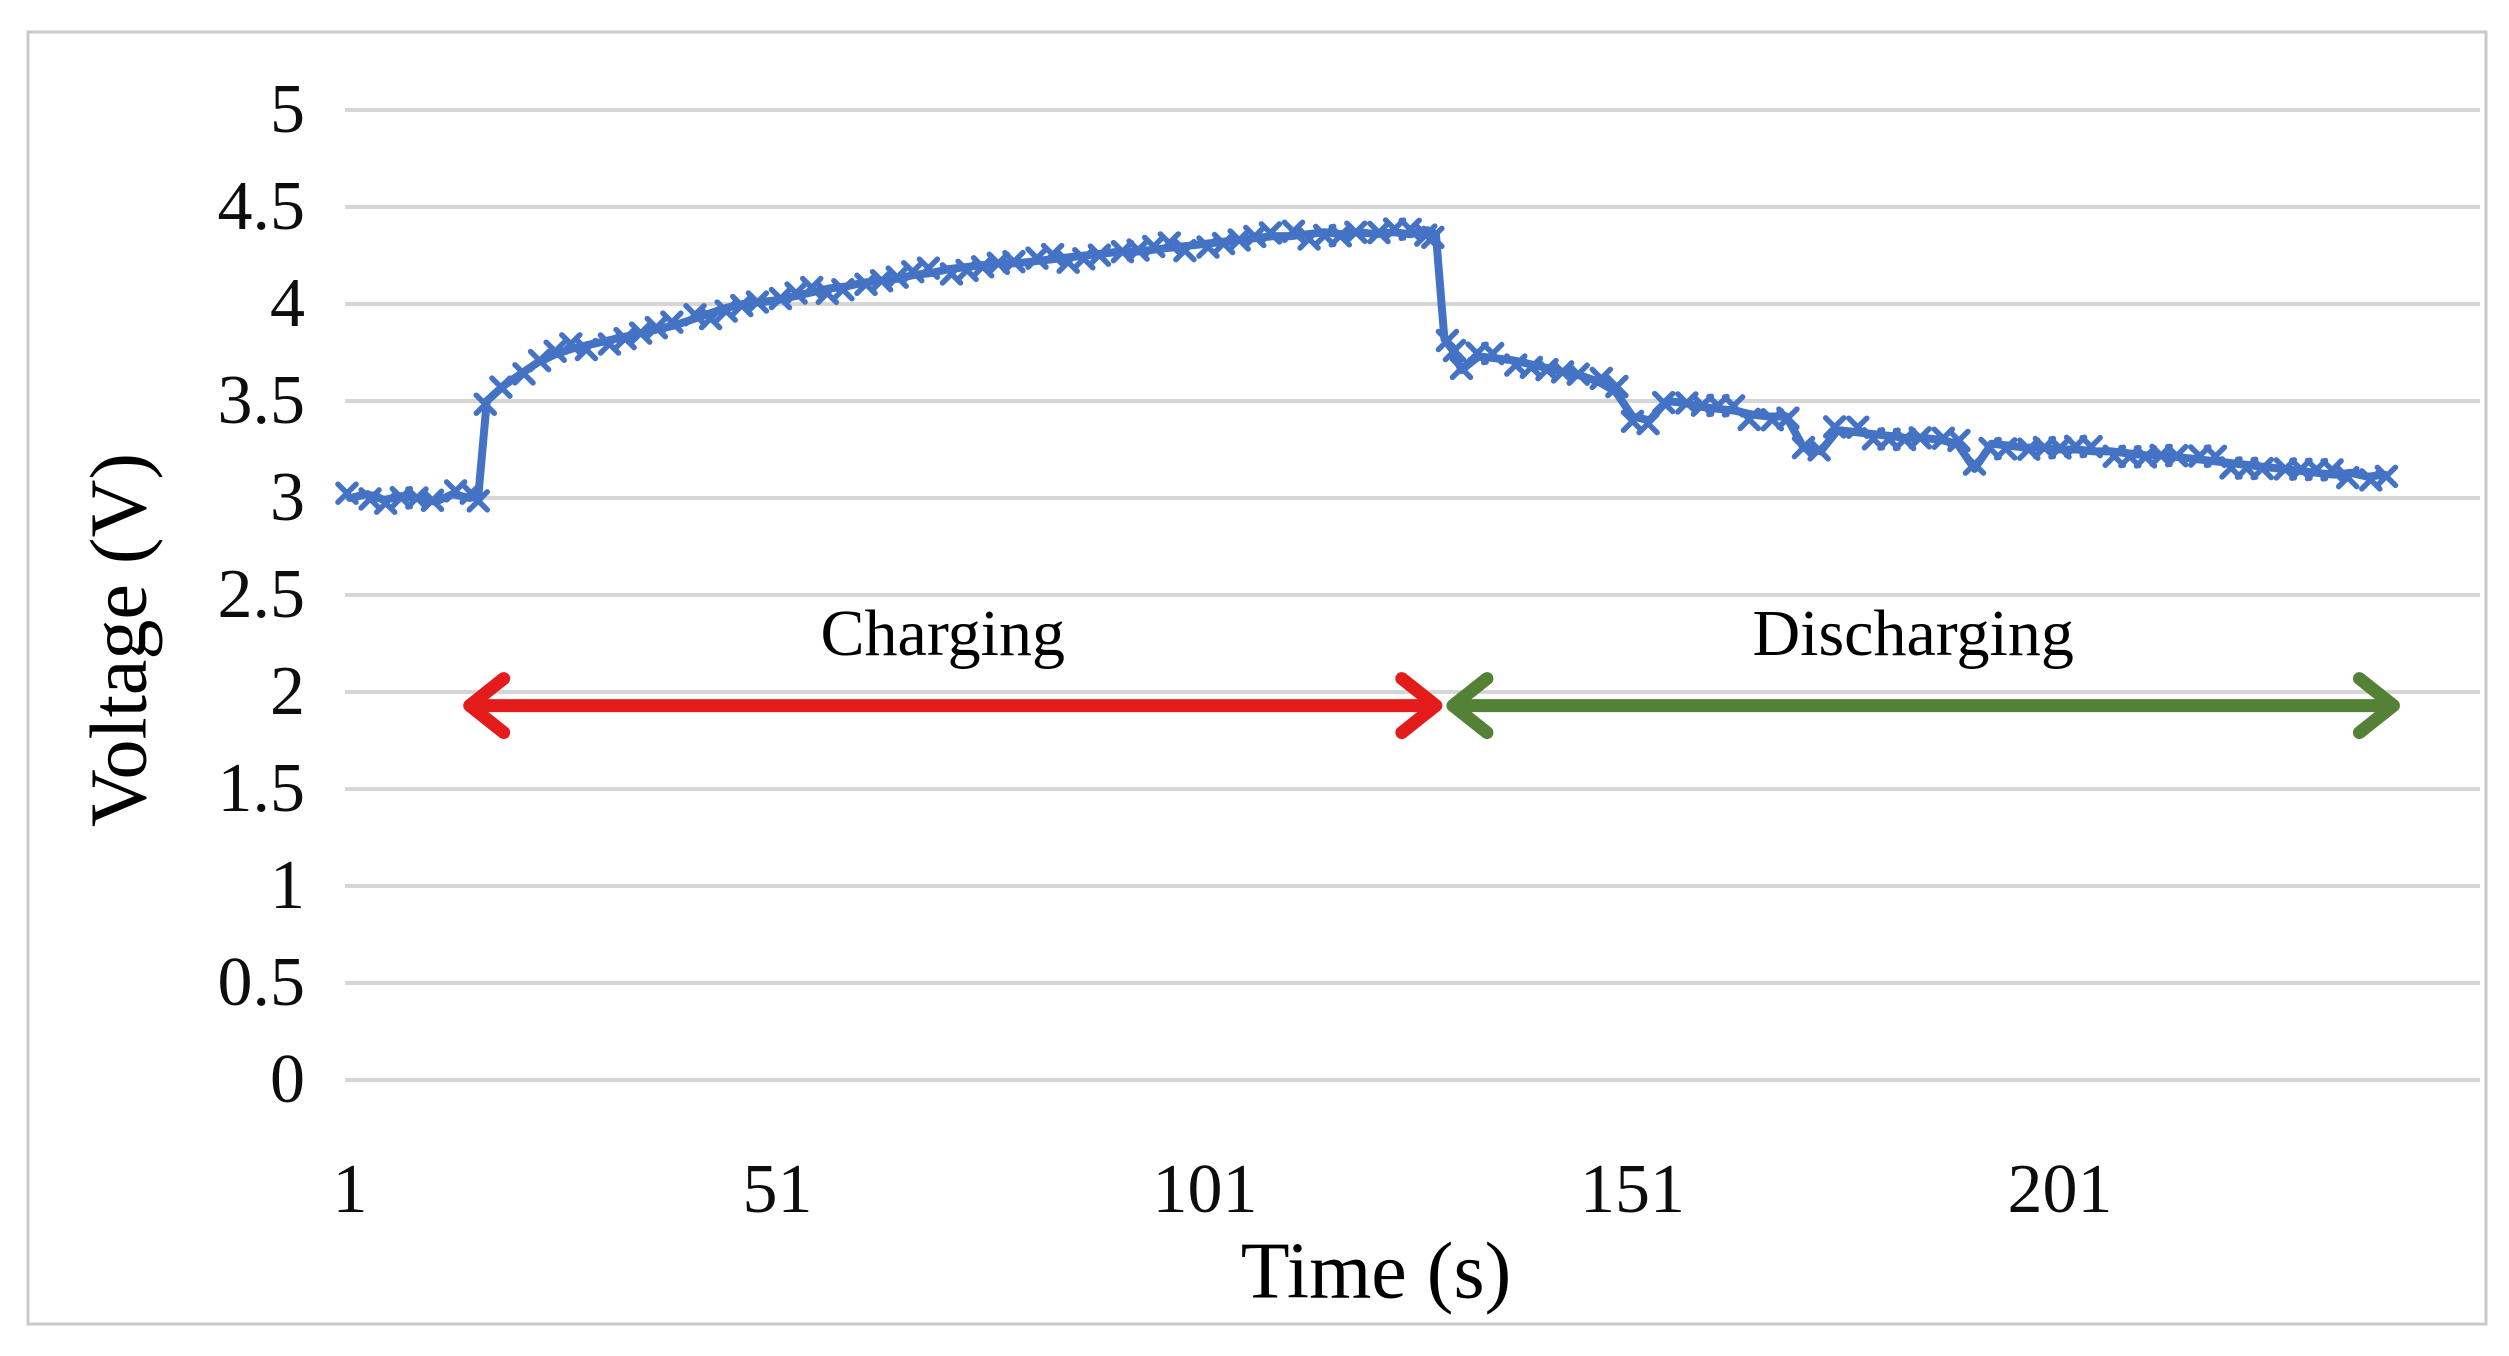  What do you see at coordinates (1205, 1189) in the screenshot?
I see `x-tick-label: 101` at bounding box center [1205, 1189].